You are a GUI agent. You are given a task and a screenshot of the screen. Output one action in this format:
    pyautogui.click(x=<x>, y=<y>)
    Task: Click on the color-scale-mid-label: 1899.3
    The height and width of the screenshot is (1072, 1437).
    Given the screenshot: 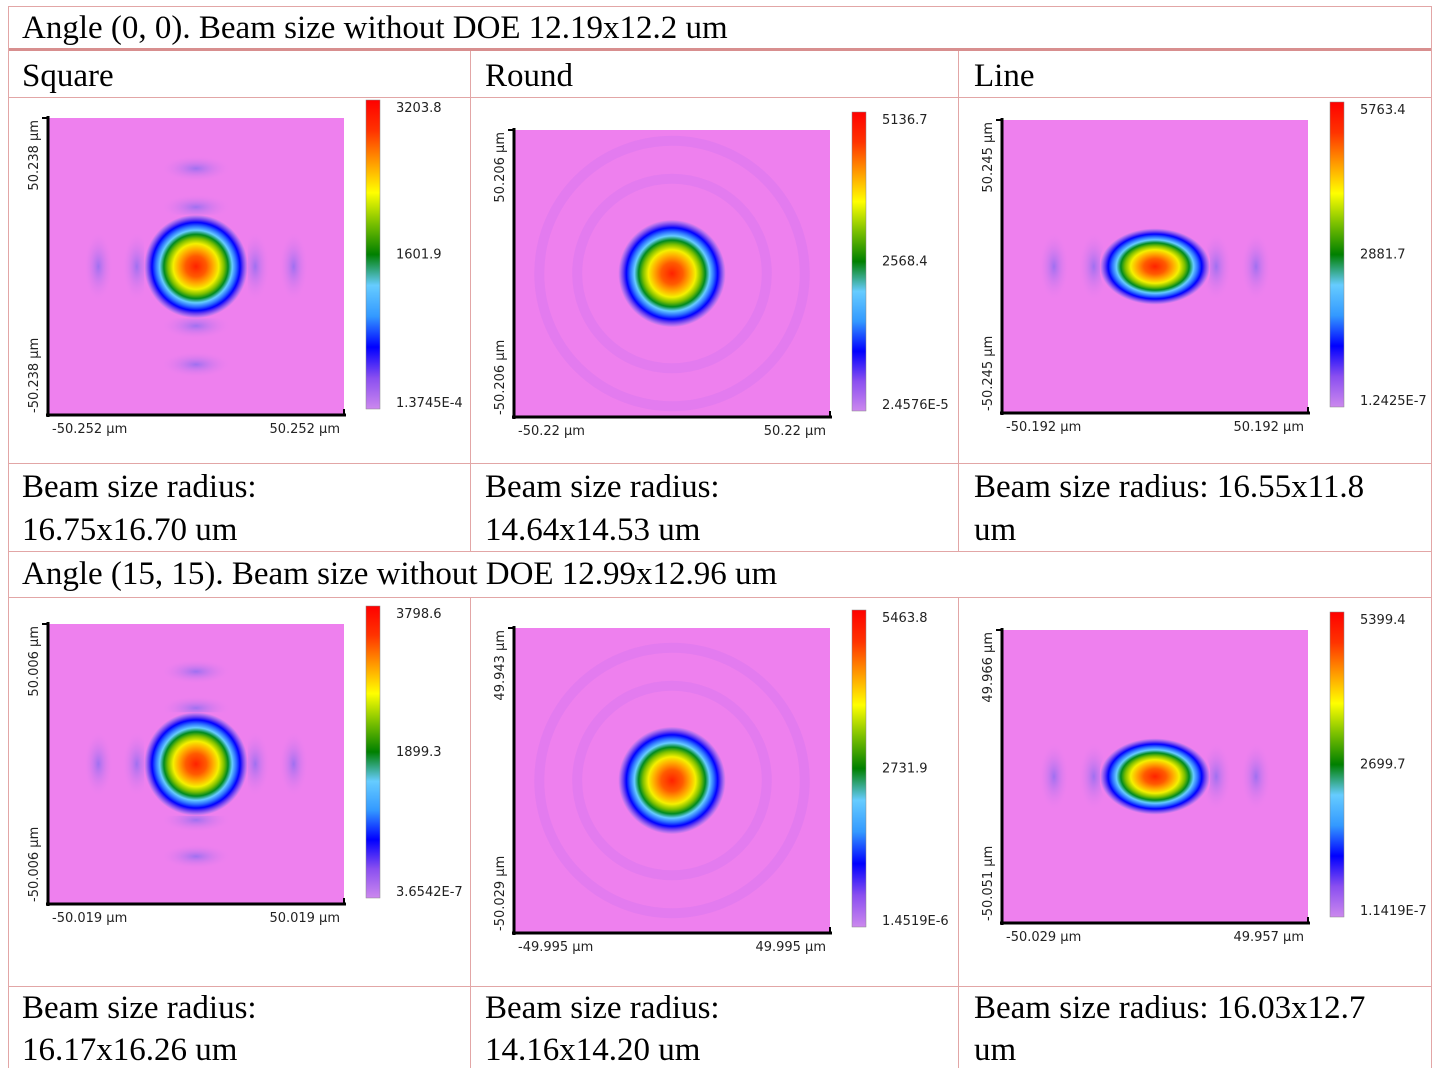 What is the action you would take?
    pyautogui.click(x=419, y=752)
    